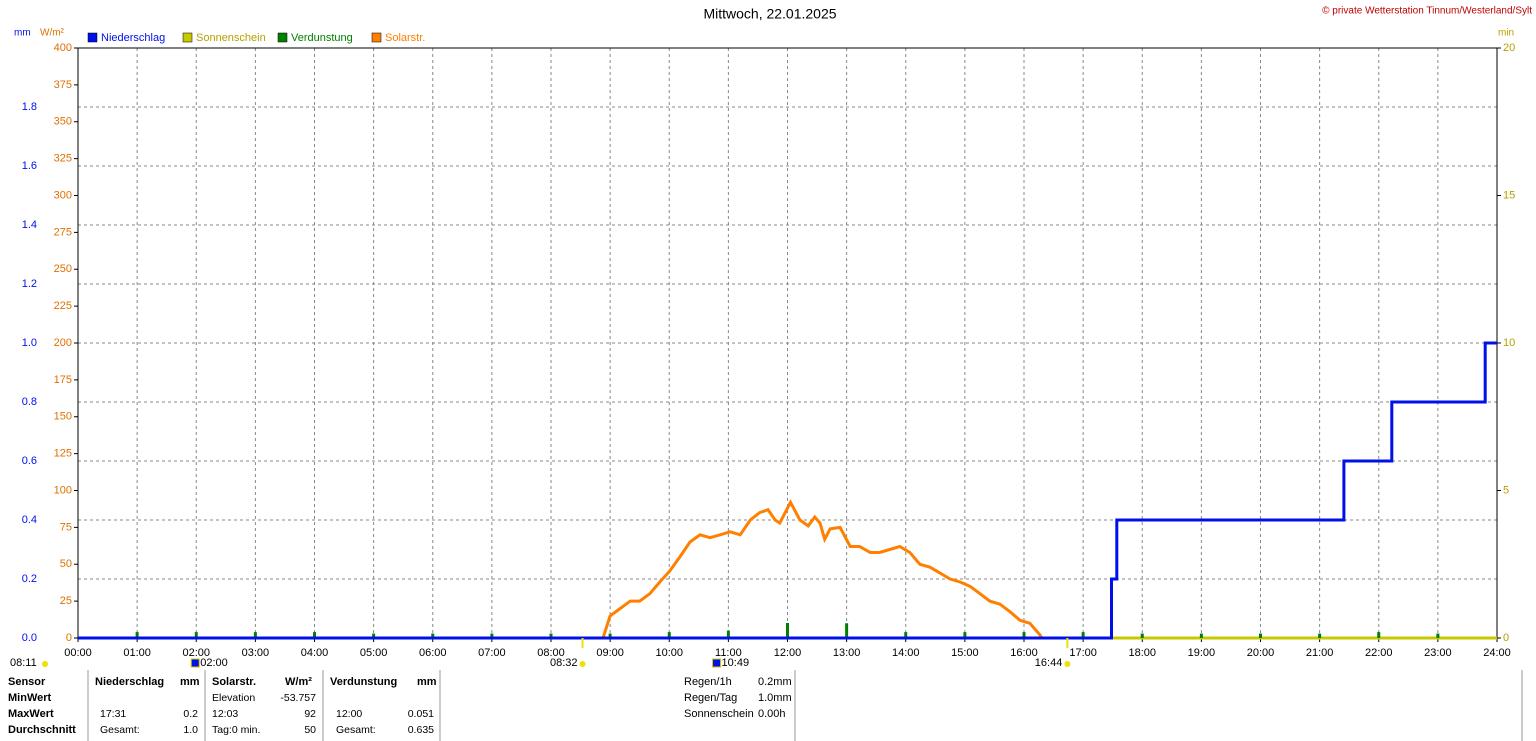 The height and width of the screenshot is (741, 1536). Describe the element at coordinates (805, 705) in the screenshot. I see `table-frame` at that location.